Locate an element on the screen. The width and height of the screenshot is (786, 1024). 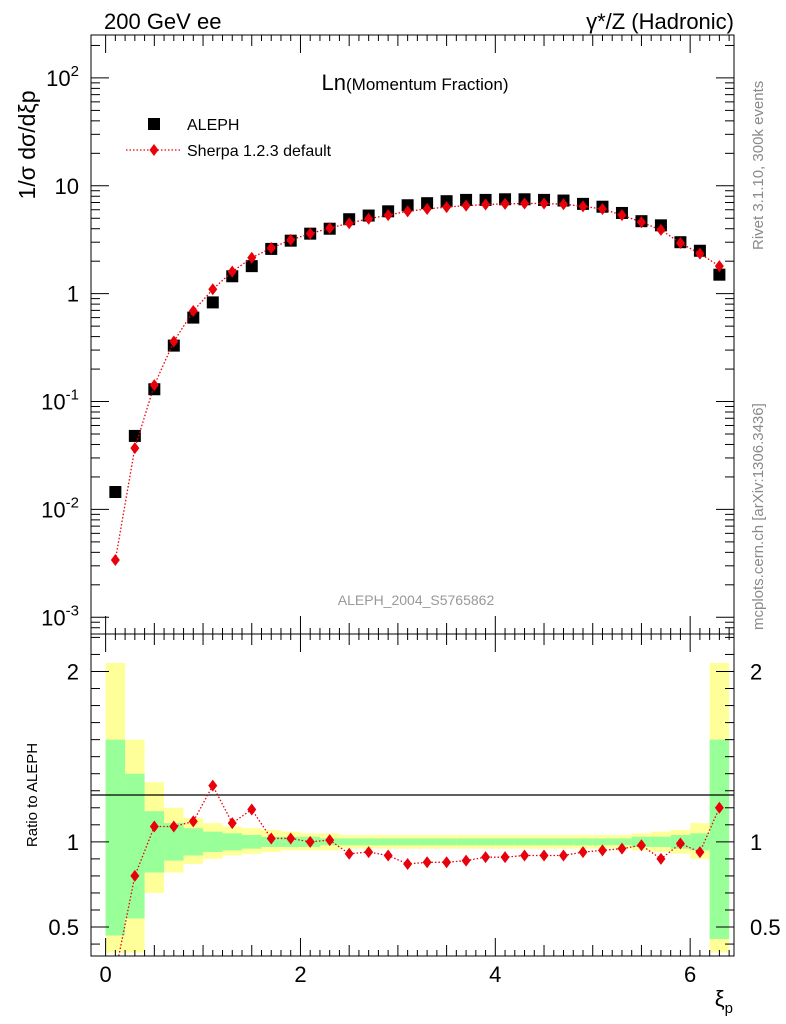
legend-sherpa-label: Sherpa 1.2.3 default is located at coordinates (259, 151).